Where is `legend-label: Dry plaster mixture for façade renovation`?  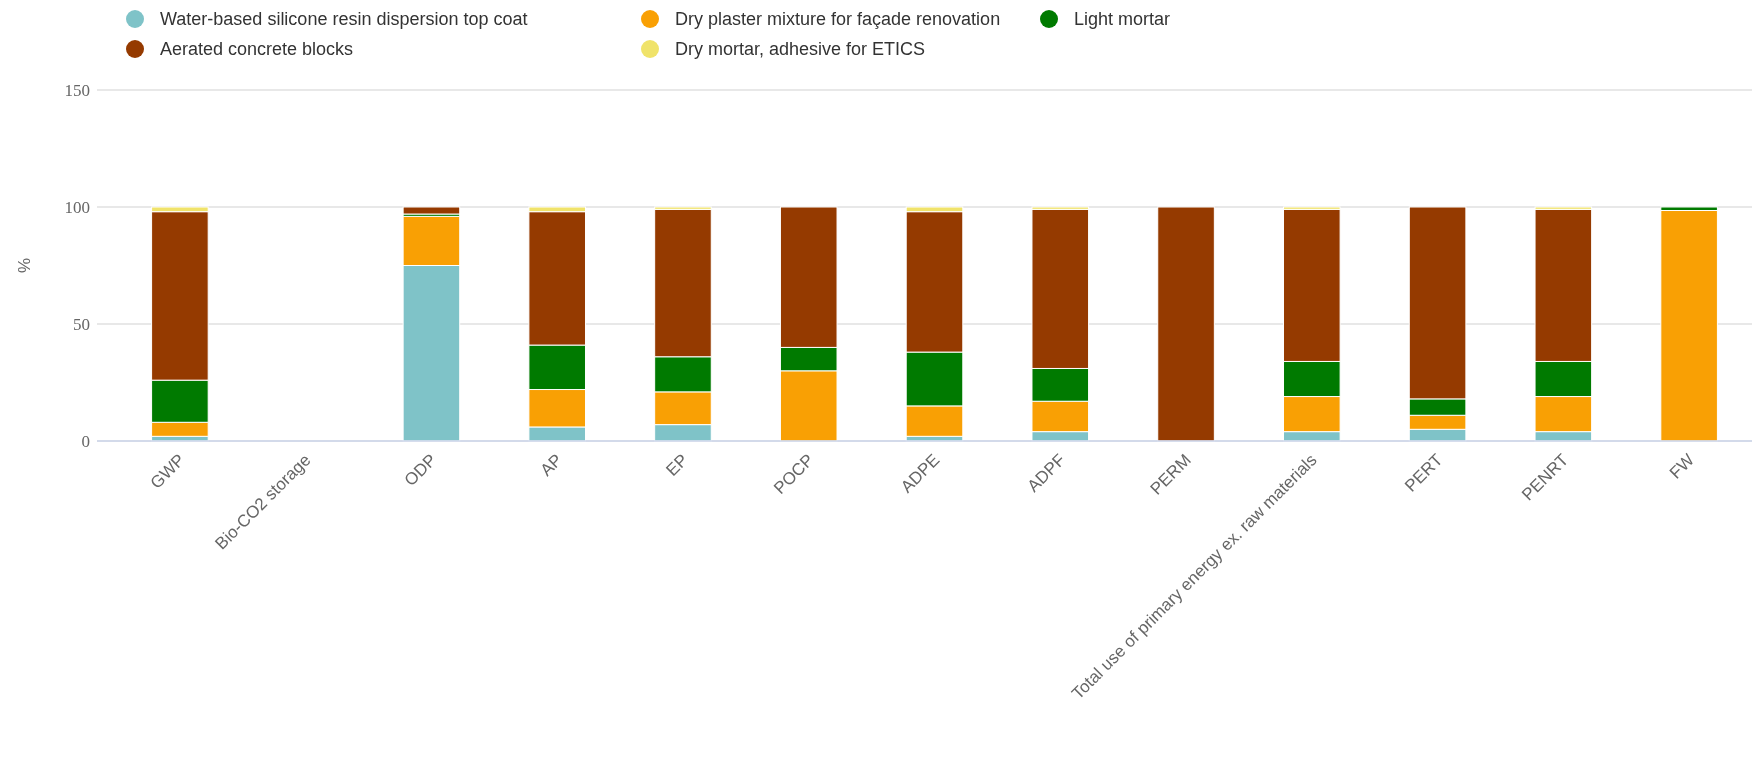 legend-label: Dry plaster mixture for façade renovation is located at coordinates (838, 19).